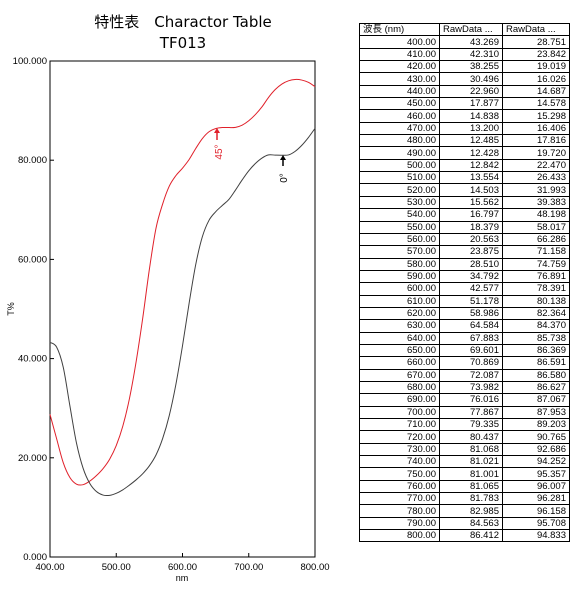  I want to click on cell-wavelength: 670.00, so click(399, 375).